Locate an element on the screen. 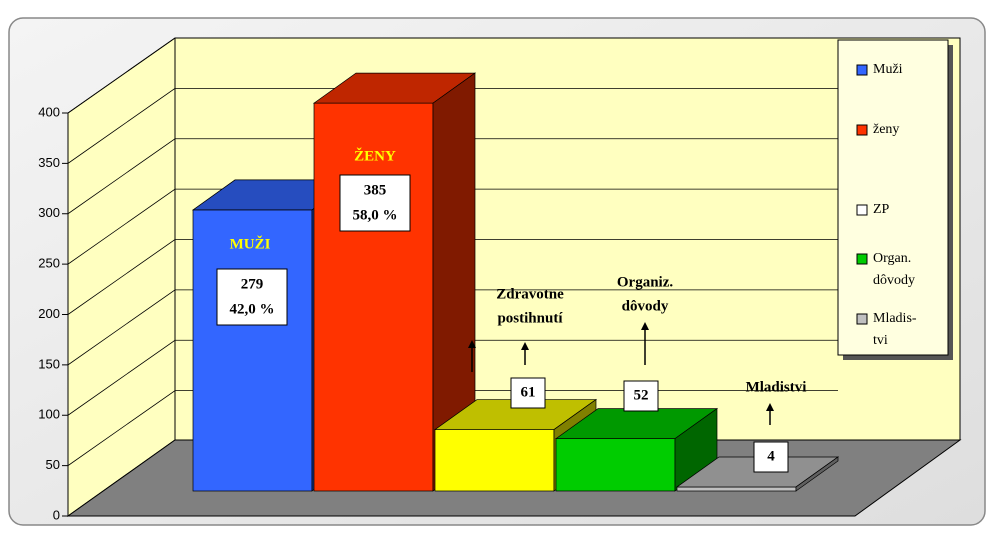 The width and height of the screenshot is (993, 538). bar-side is located at coordinates (817, 474).